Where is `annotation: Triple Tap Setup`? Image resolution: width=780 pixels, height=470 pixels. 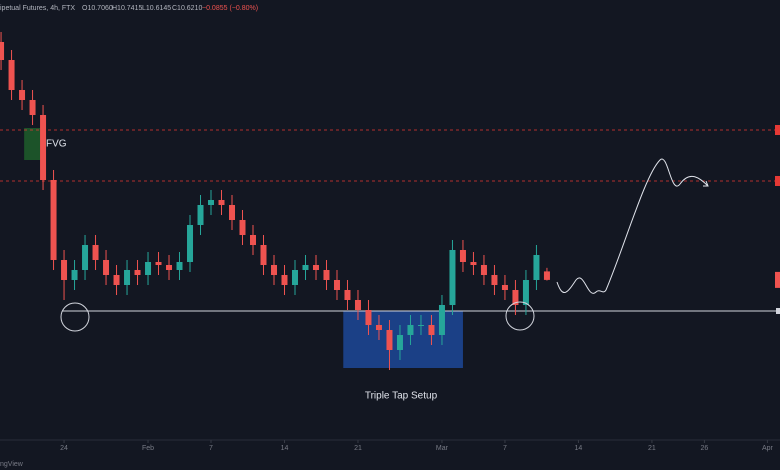
annotation: Triple Tap Setup is located at coordinates (401, 396).